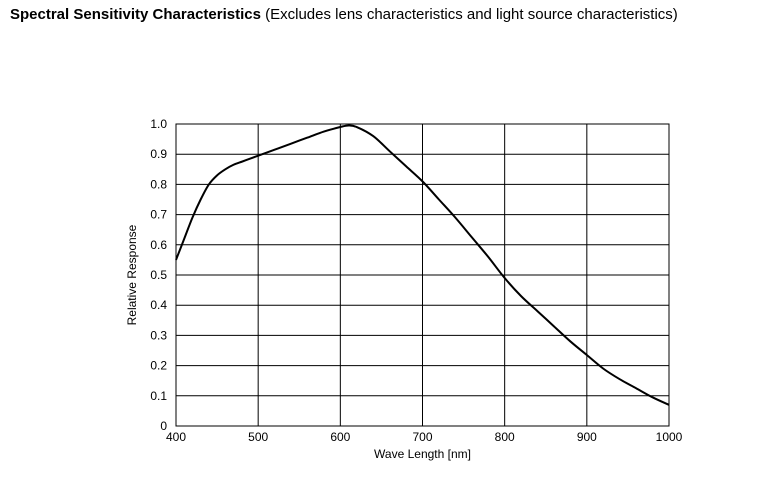 Image resolution: width=772 pixels, height=489 pixels. What do you see at coordinates (669, 437) in the screenshot?
I see `x-tick-label: 1000` at bounding box center [669, 437].